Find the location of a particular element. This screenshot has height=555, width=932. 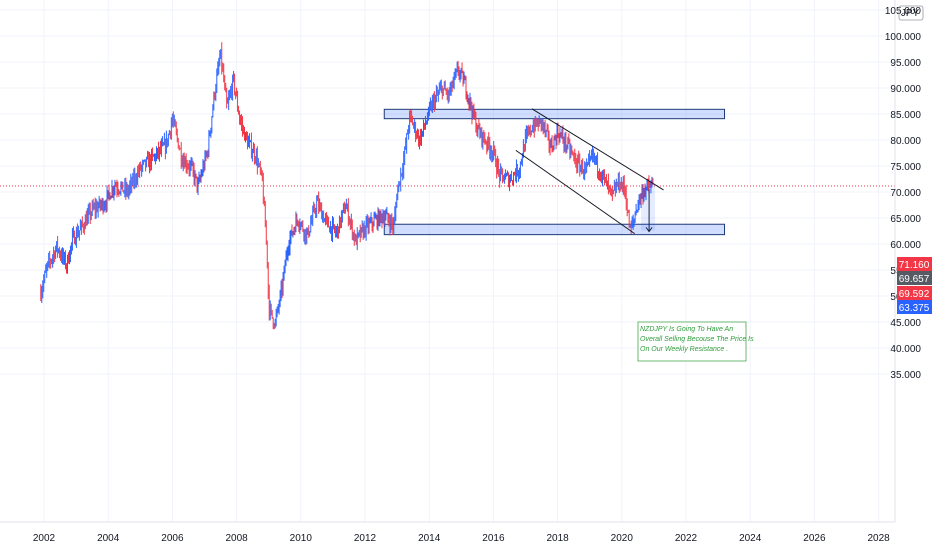

year-tick-label: 2016 is located at coordinates (493, 538).